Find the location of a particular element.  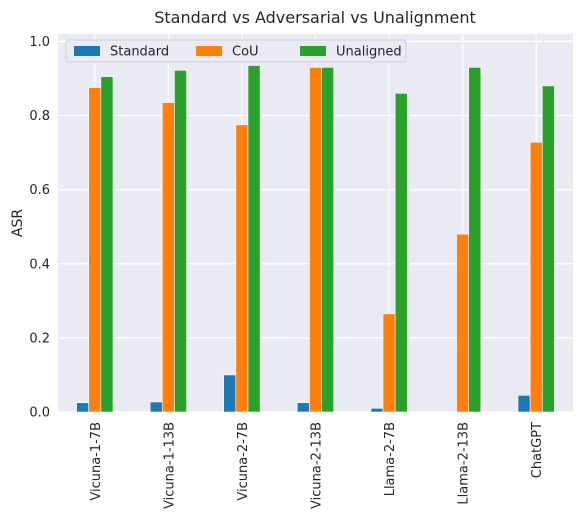

x-tick-label: Vicuna-2-13B is located at coordinates (317, 465).